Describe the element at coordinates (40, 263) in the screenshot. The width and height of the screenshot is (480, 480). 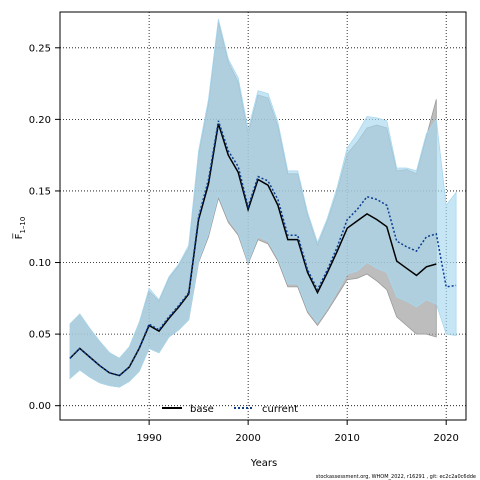
I see `y-tick-label: 0.10` at that location.